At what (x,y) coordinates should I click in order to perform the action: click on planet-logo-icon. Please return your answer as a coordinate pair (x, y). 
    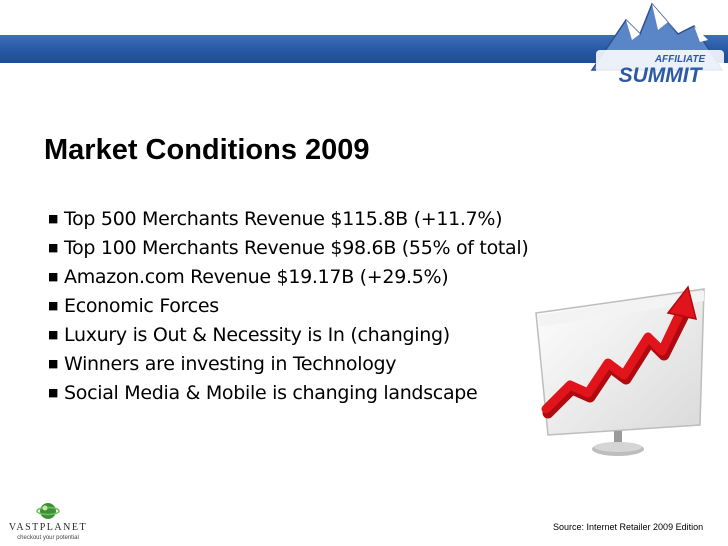
    Looking at the image, I should click on (48, 511).